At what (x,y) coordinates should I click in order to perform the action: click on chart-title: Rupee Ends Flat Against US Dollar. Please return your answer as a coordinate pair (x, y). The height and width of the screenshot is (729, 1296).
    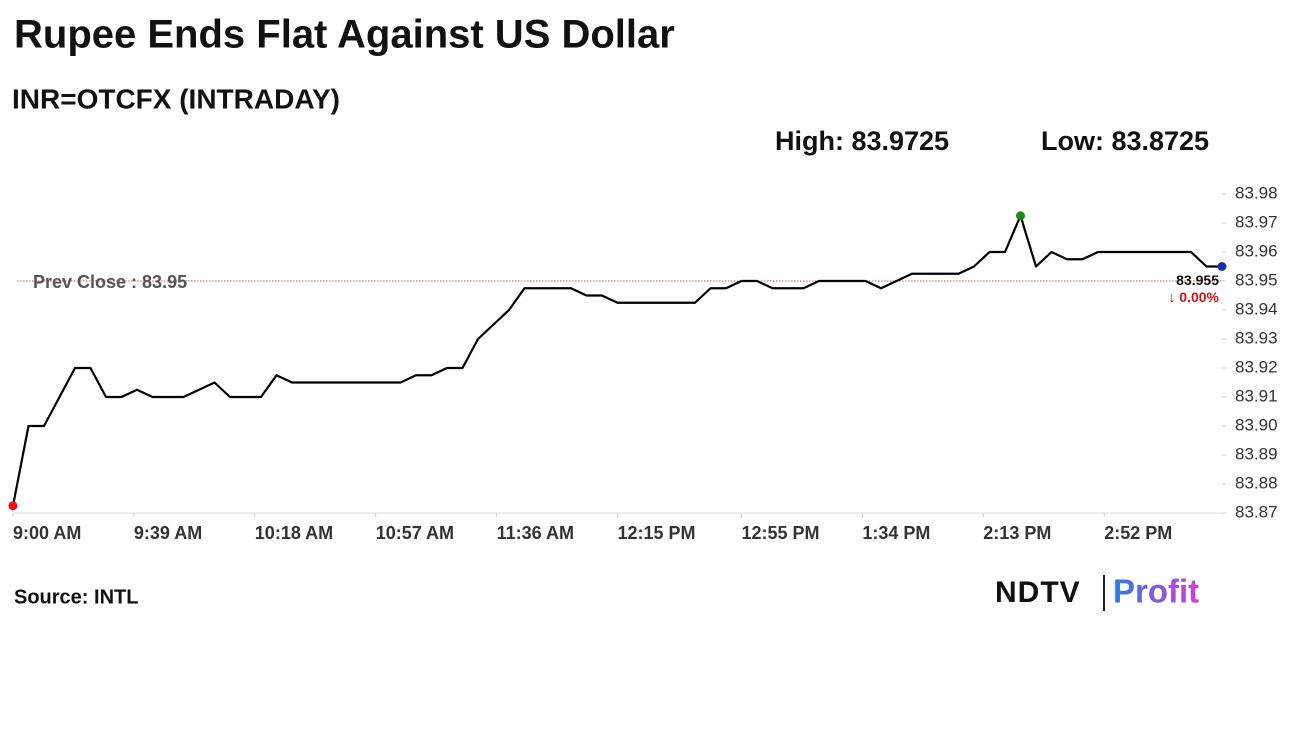
    Looking at the image, I should click on (344, 35).